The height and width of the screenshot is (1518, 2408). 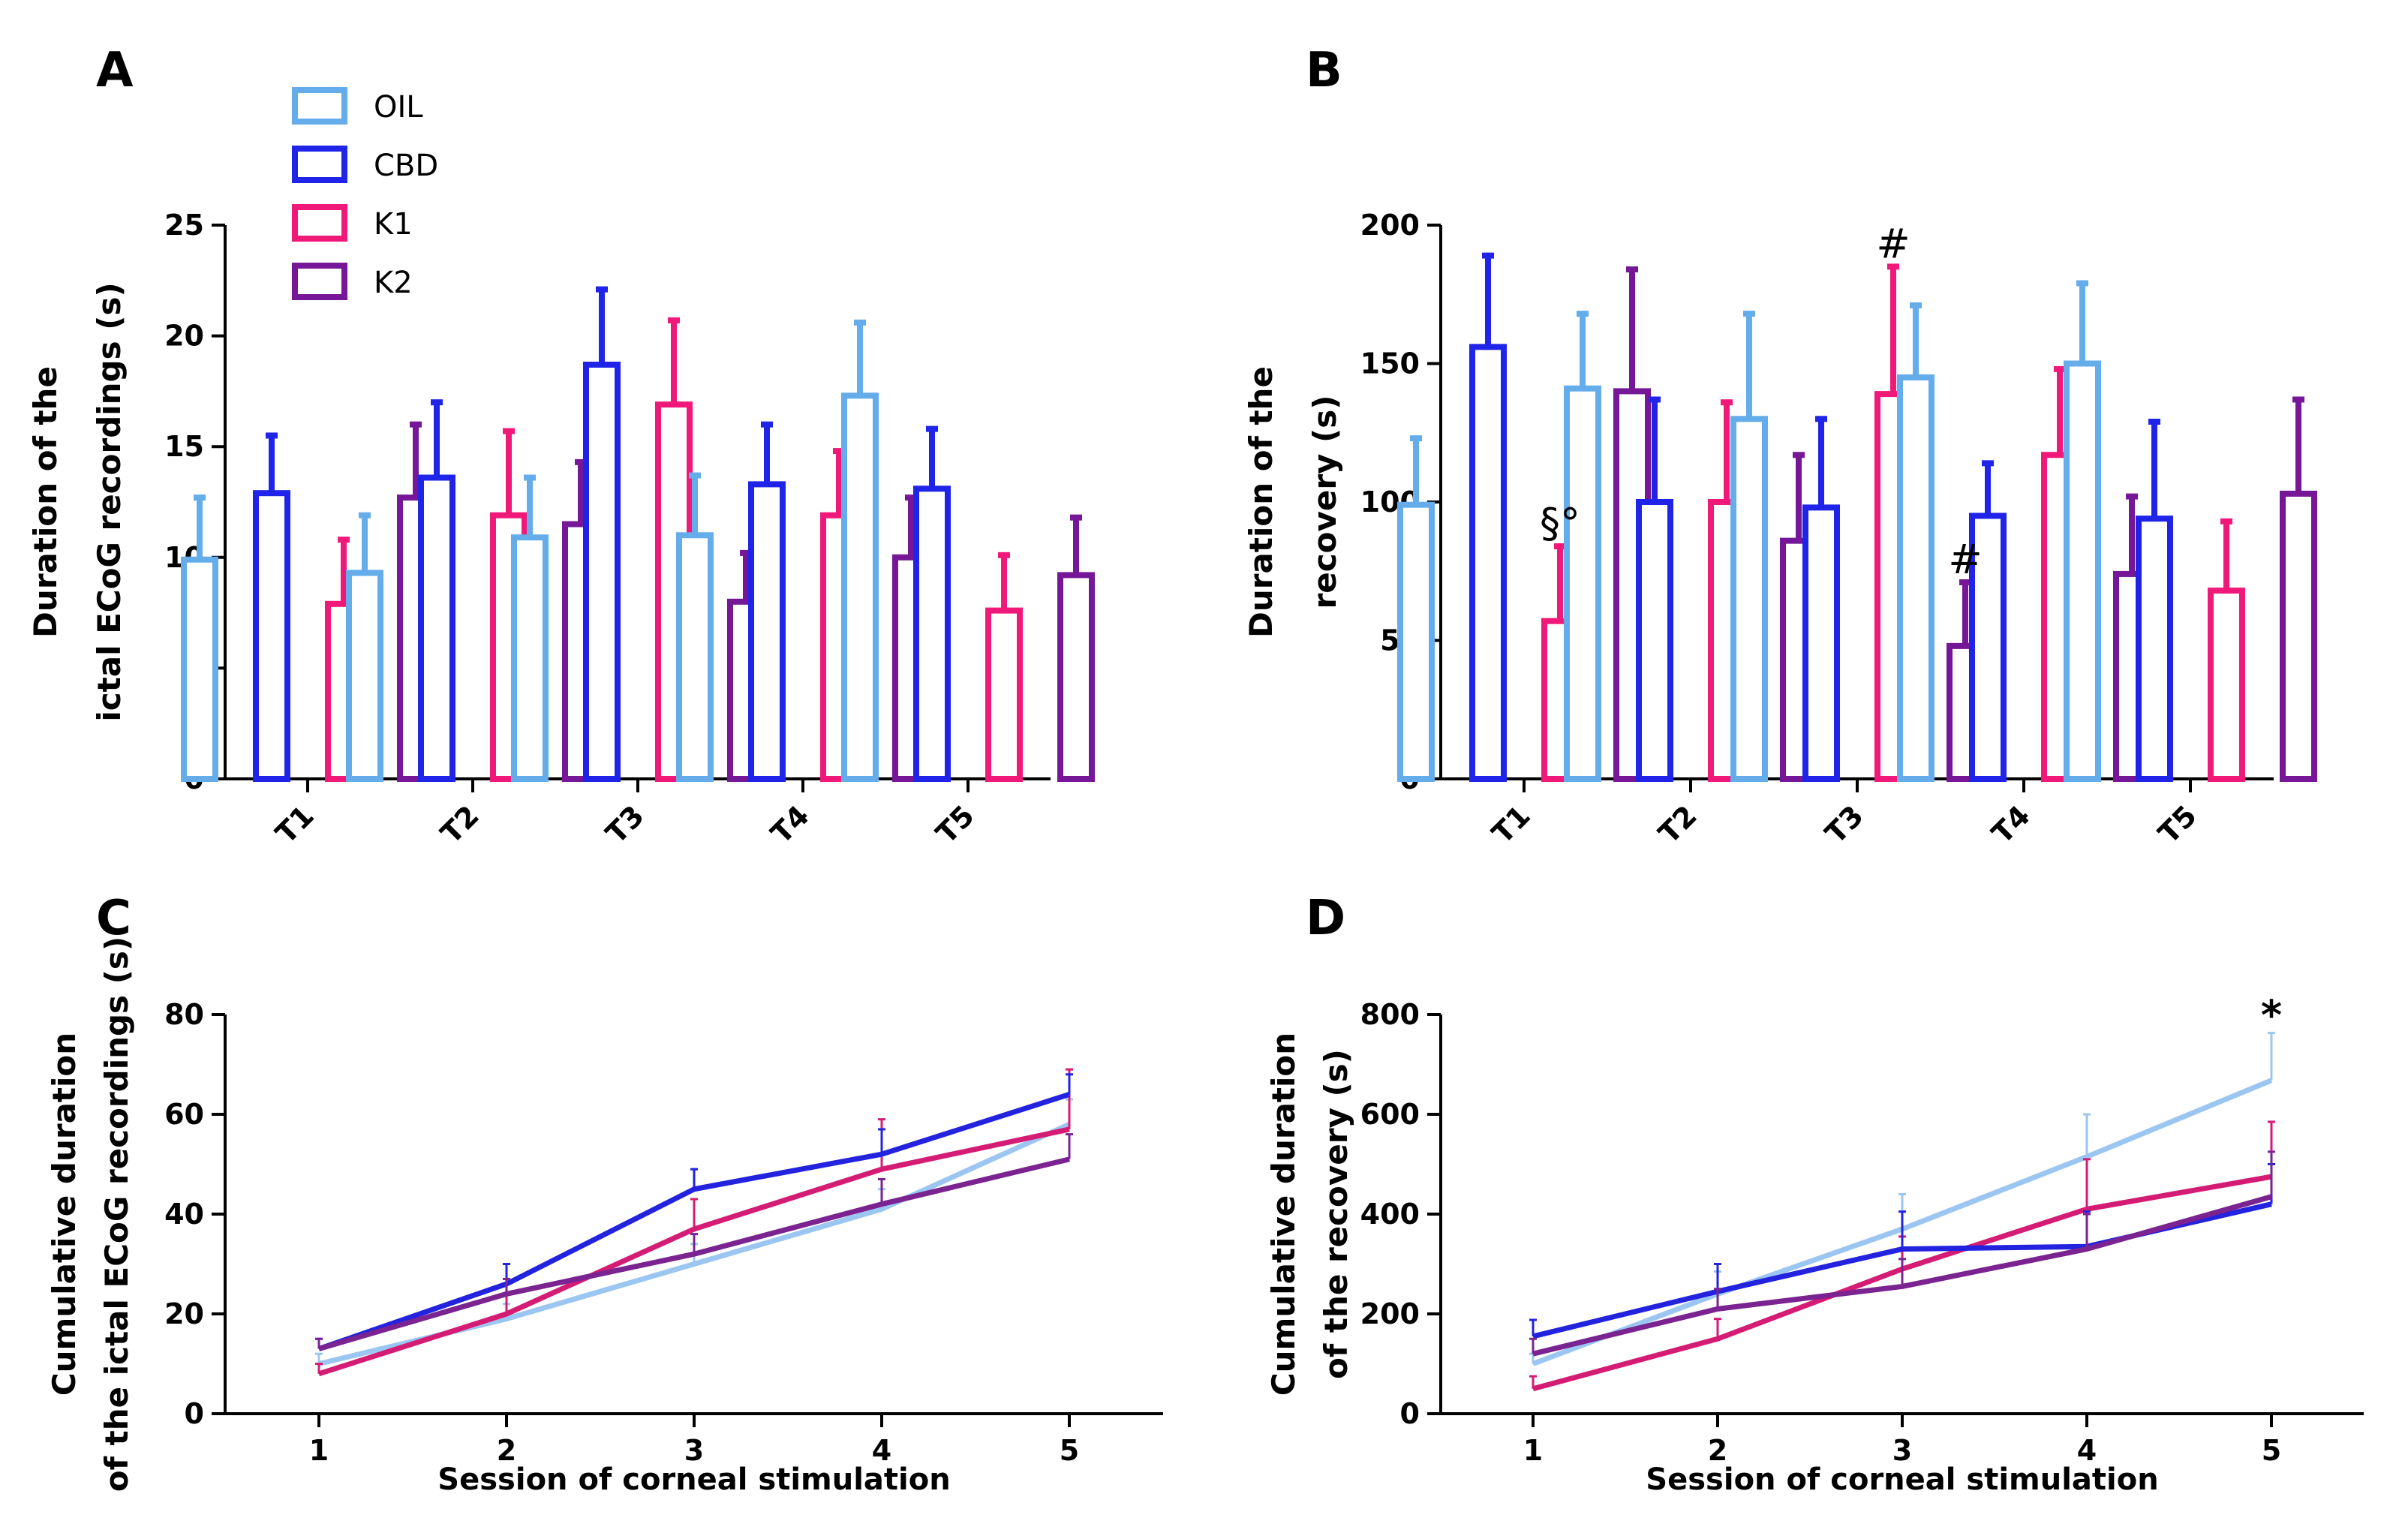 I want to click on legend-swatch-oil, so click(x=319, y=106).